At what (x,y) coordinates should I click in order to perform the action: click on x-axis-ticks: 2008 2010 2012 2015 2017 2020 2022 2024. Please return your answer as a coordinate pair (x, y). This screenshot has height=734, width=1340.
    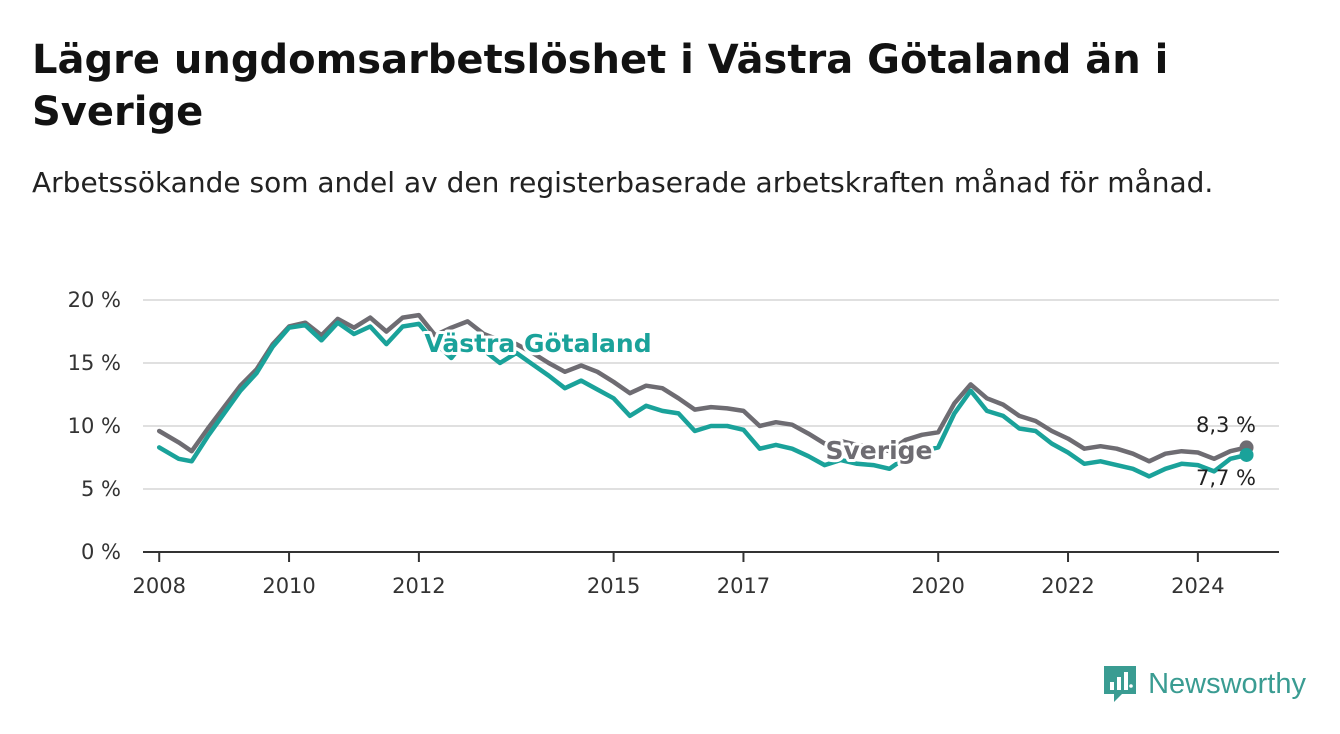
    Looking at the image, I should click on (679, 575).